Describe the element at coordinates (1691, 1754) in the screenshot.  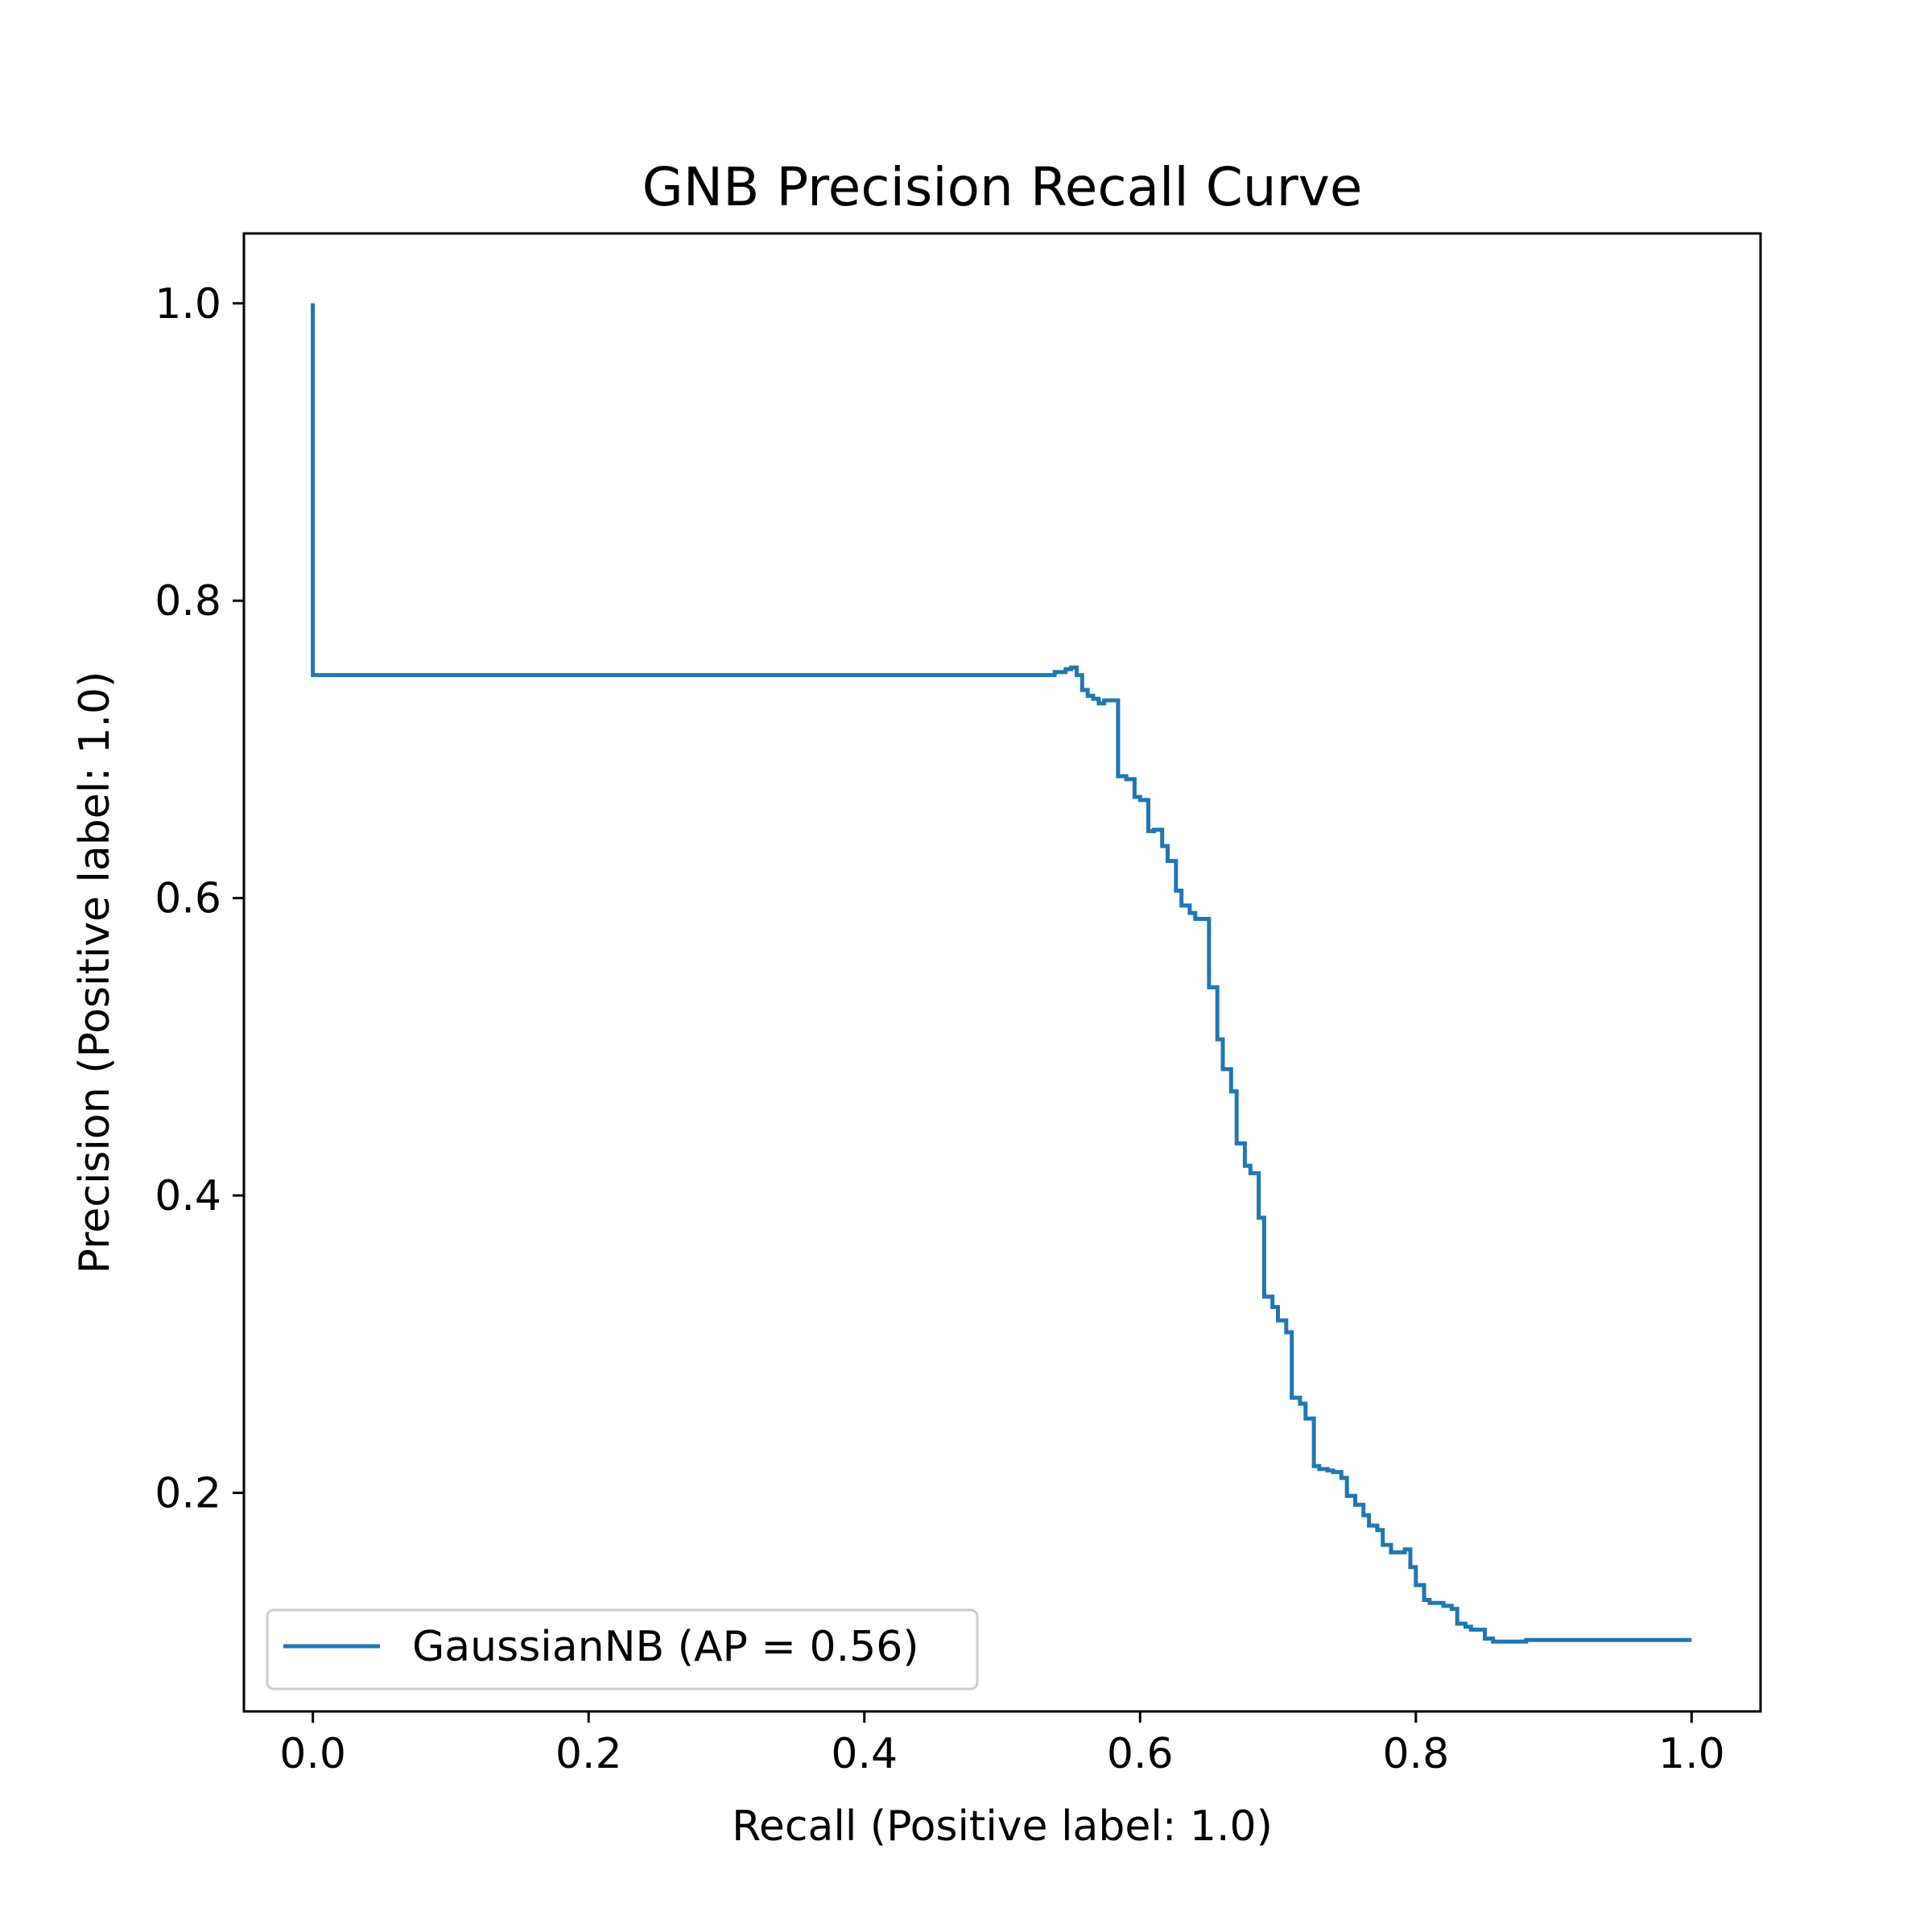
I see `x-tick-label: 1.0` at that location.